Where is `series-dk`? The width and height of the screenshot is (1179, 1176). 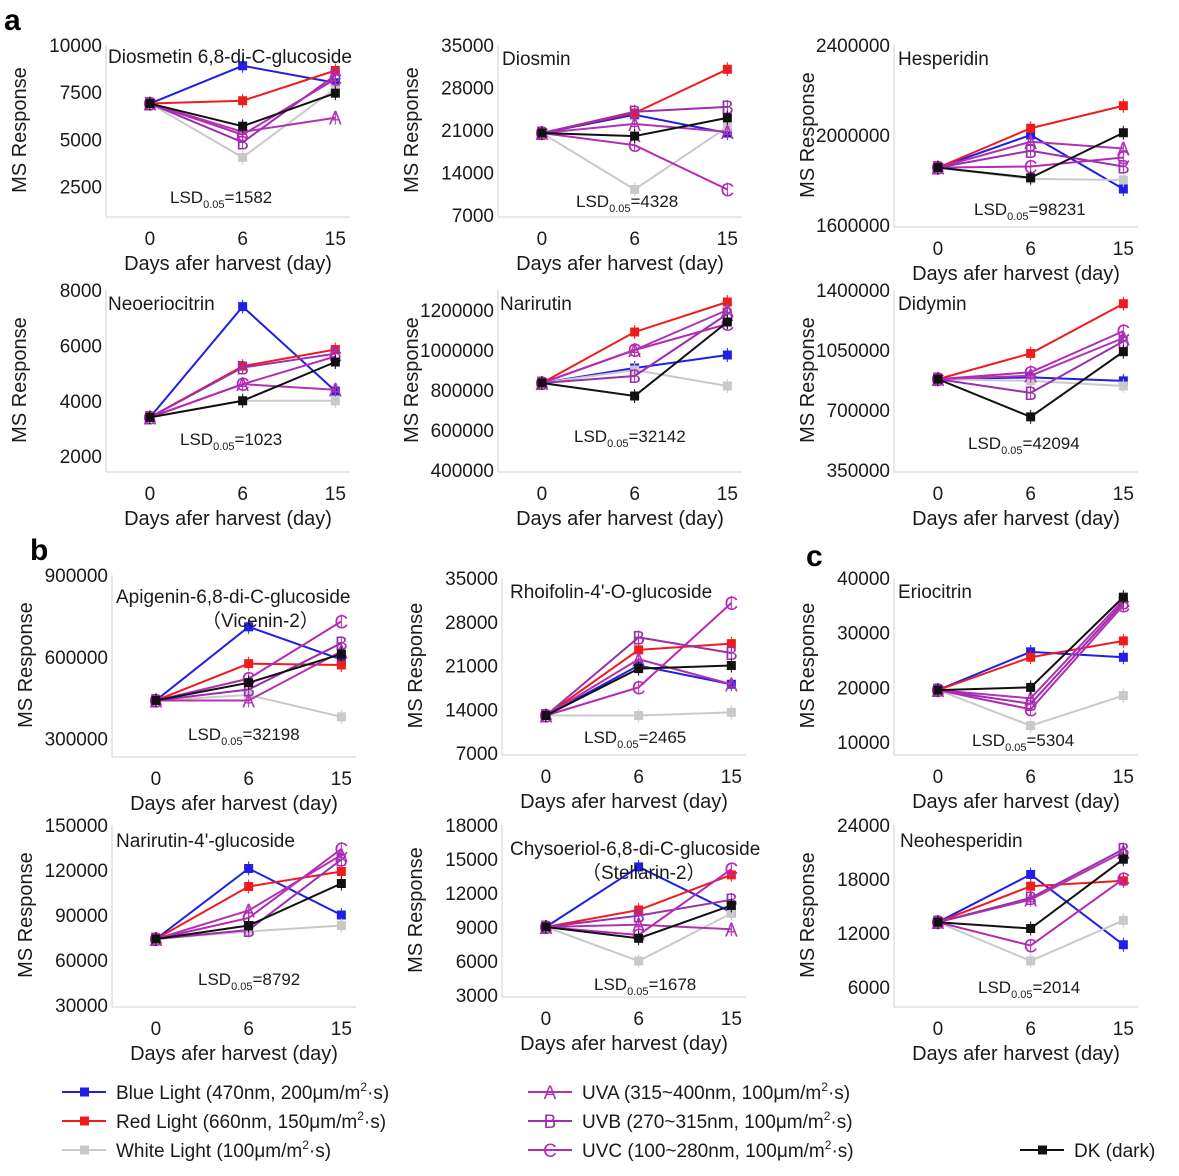
series-dk is located at coordinates (1030, 384).